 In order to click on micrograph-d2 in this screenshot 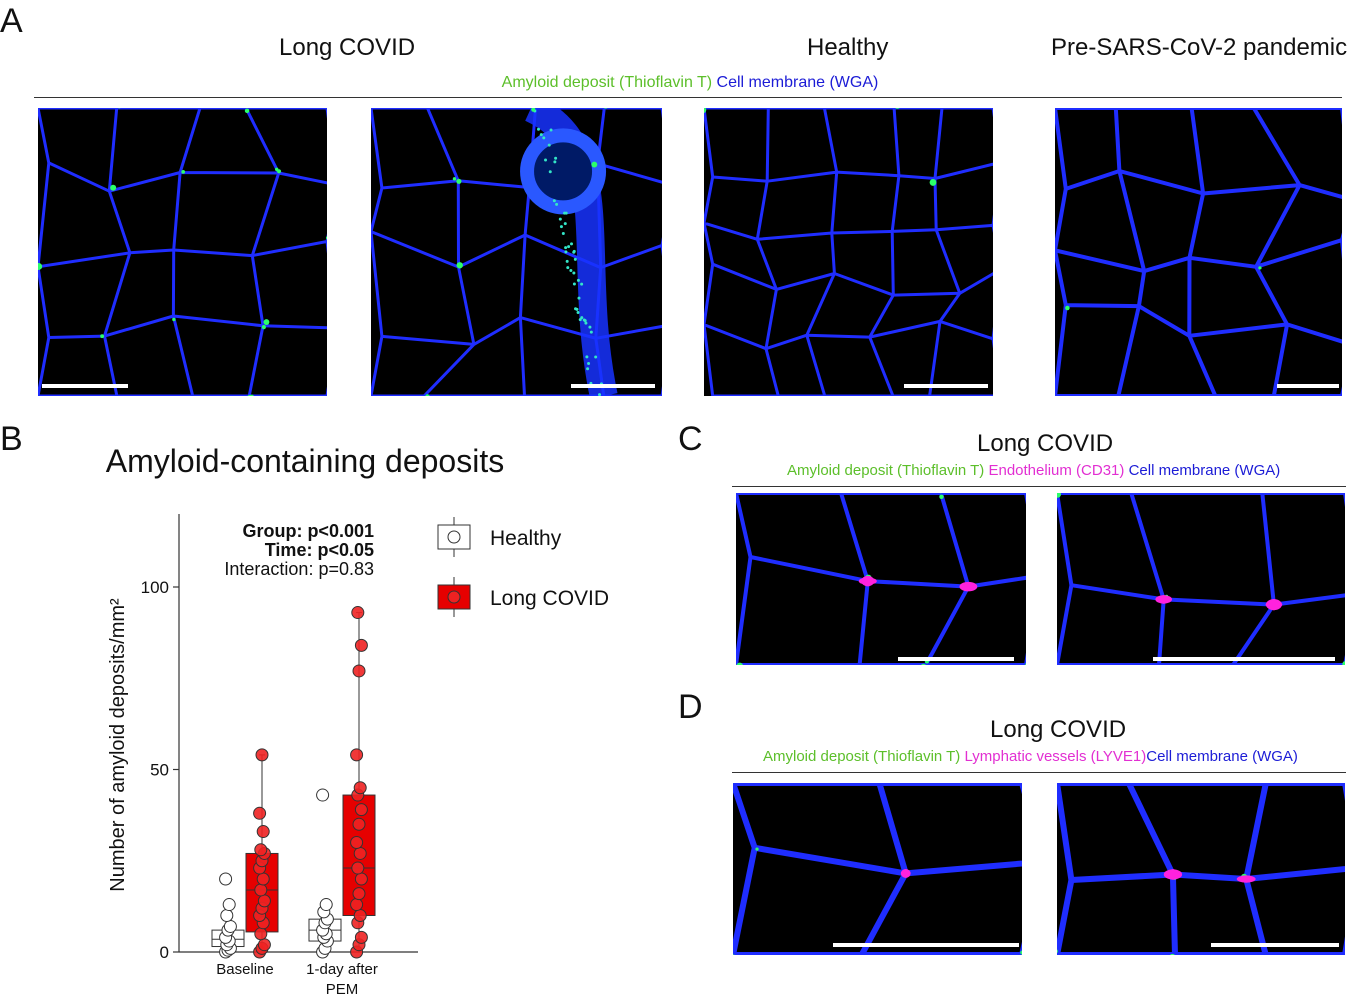, I will do `click(1201, 869)`.